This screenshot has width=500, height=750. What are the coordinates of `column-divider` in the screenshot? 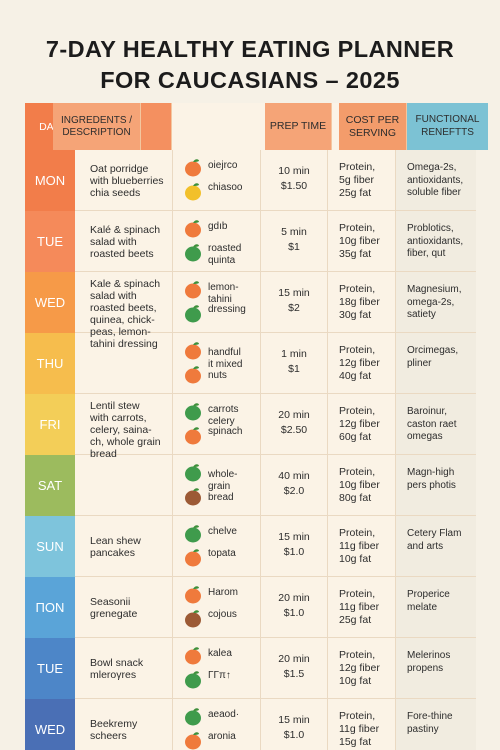 It's located at (260, 450).